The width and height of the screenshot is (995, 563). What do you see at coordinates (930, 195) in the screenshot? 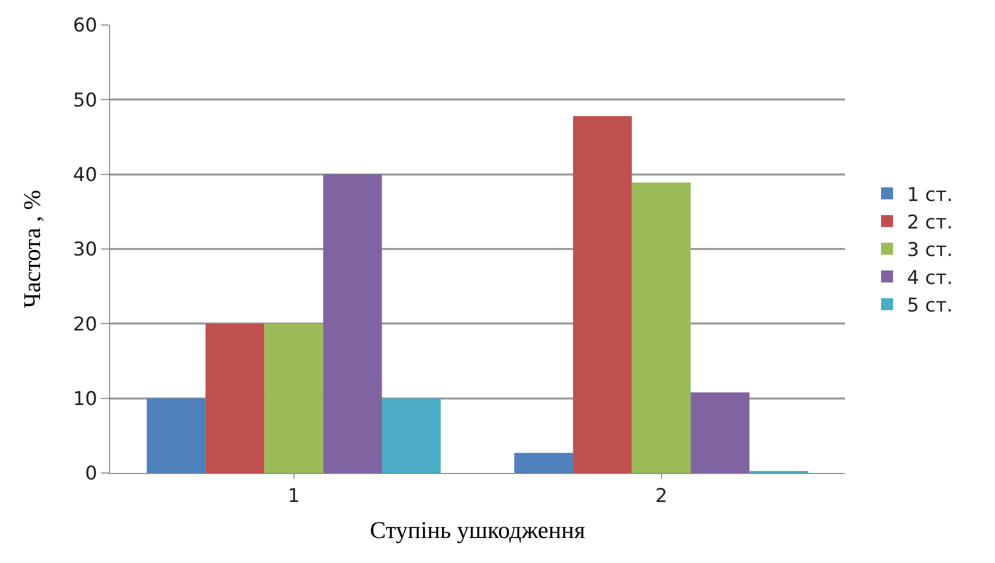
I see `legend-label: 1 ст.` at bounding box center [930, 195].